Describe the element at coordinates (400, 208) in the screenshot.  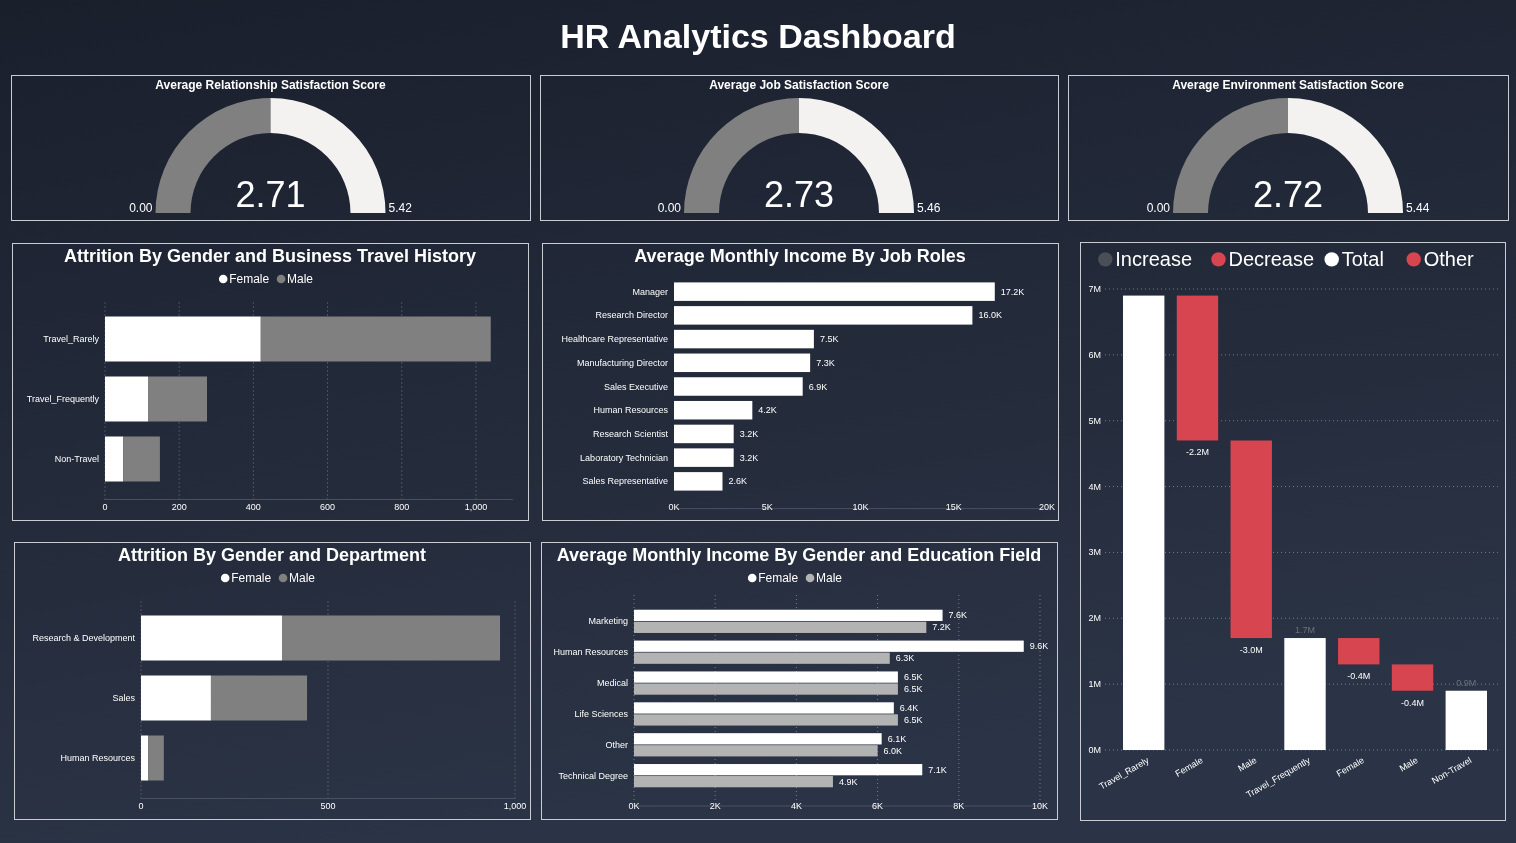
I see `text: 5.42` at that location.